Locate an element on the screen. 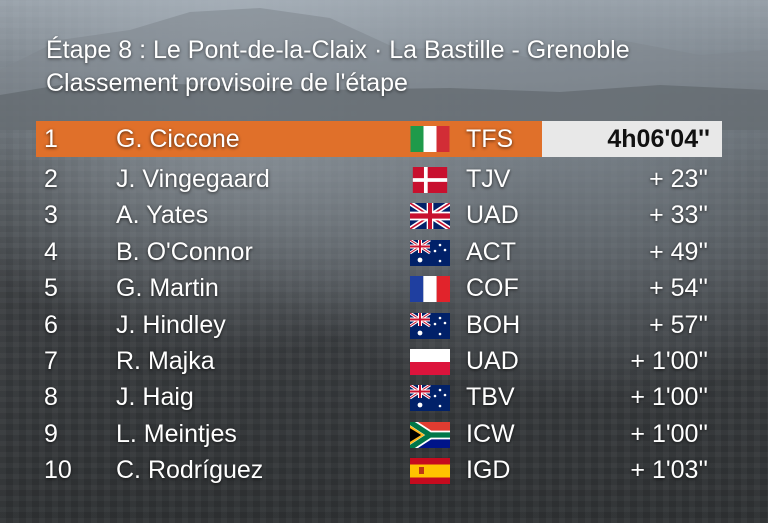 This screenshot has height=523, width=768. standings-row: 3 A. Yates UAD + 33'' is located at coordinates (379, 215).